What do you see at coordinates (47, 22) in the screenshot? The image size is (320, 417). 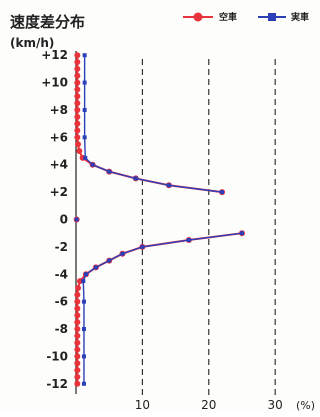 I see `chart-title: 速度差分布` at bounding box center [47, 22].